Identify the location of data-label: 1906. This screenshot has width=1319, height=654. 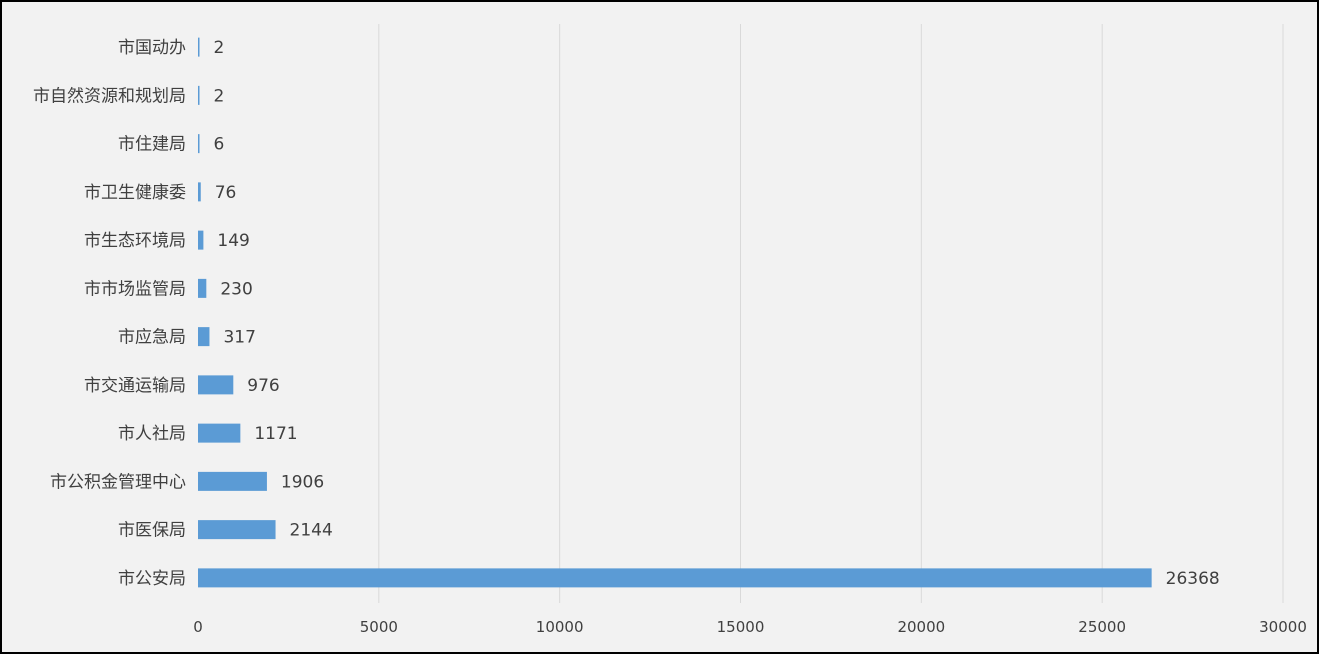
(302, 482).